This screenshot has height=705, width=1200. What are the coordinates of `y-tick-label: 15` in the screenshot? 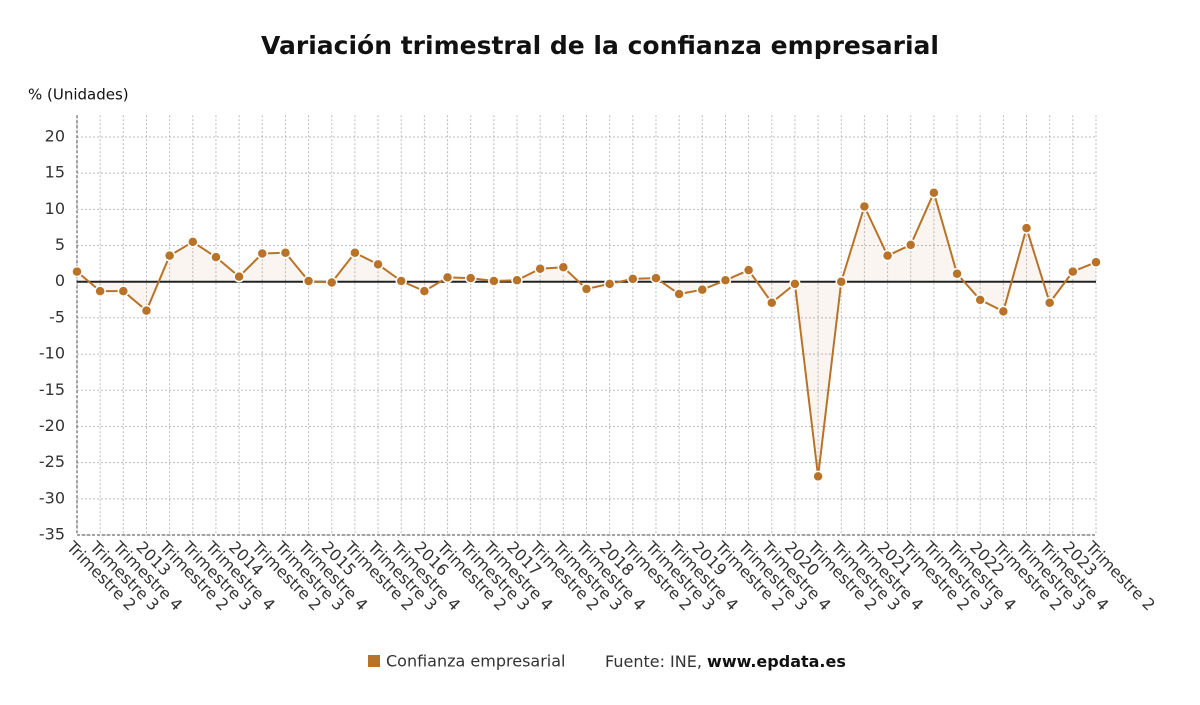 It's located at (55, 172).